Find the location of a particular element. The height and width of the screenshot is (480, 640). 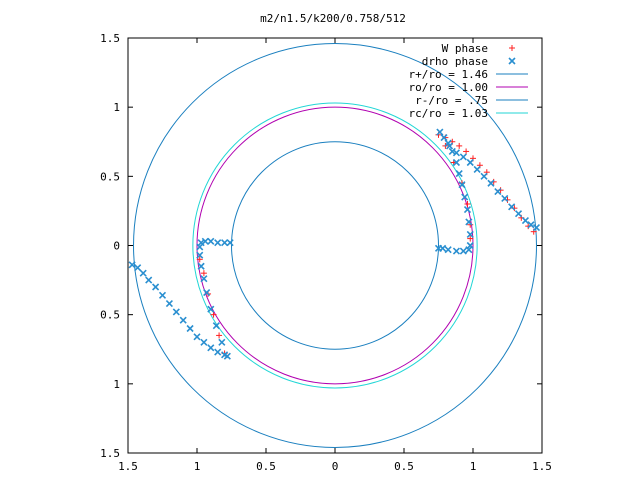

legend-label-W-phase: W phase is located at coordinates (465, 48).